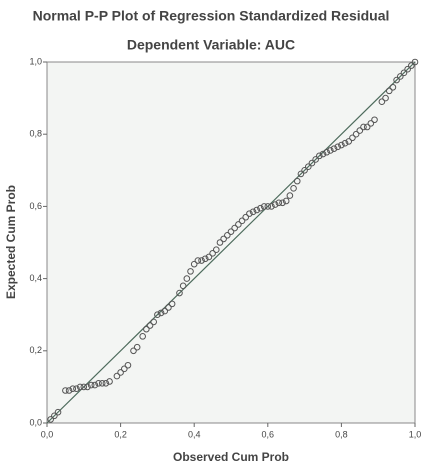 This screenshot has width=422, height=466. What do you see at coordinates (415, 434) in the screenshot?
I see `x-tick-label: 1,0` at bounding box center [415, 434].